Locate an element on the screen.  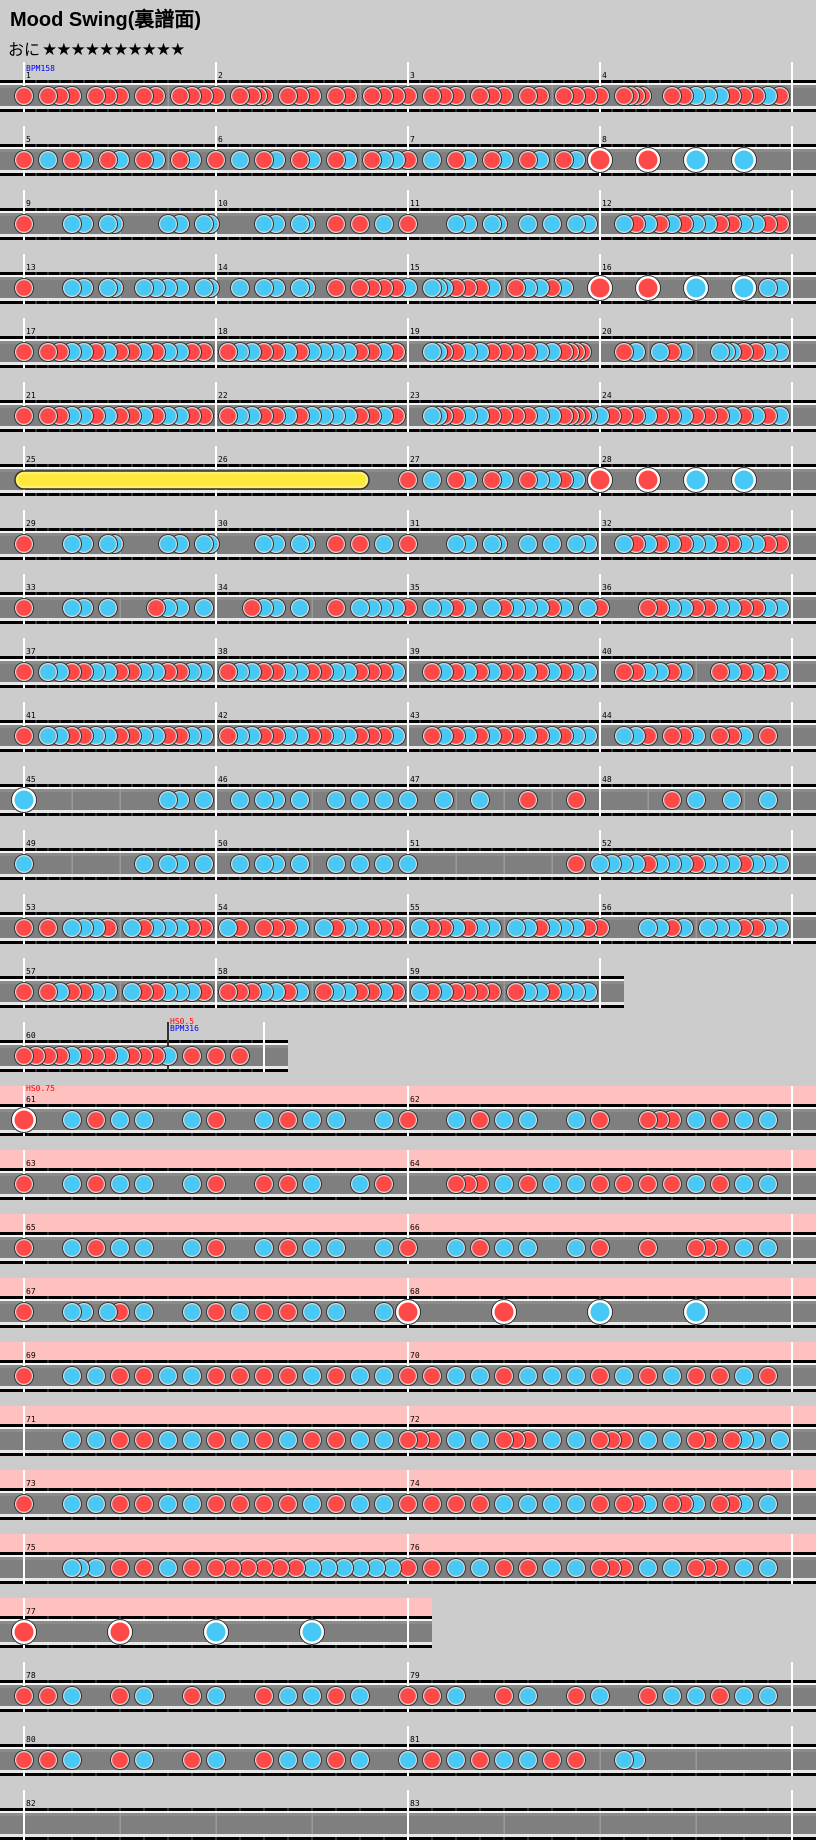
measure-number: 25 is located at coordinates (31, 459).